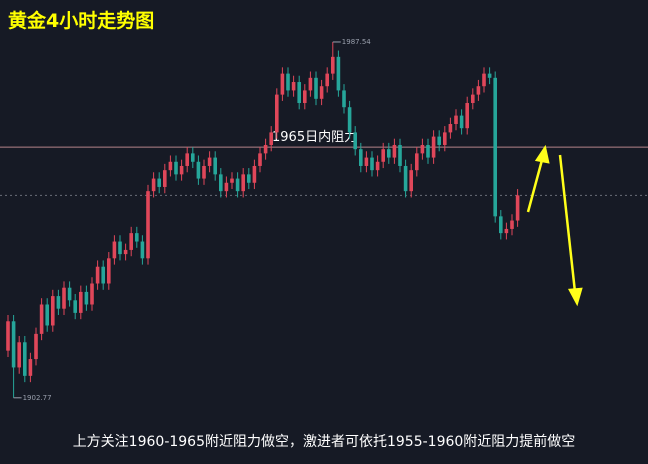  I want to click on annotation-arrows, so click(554, 225).